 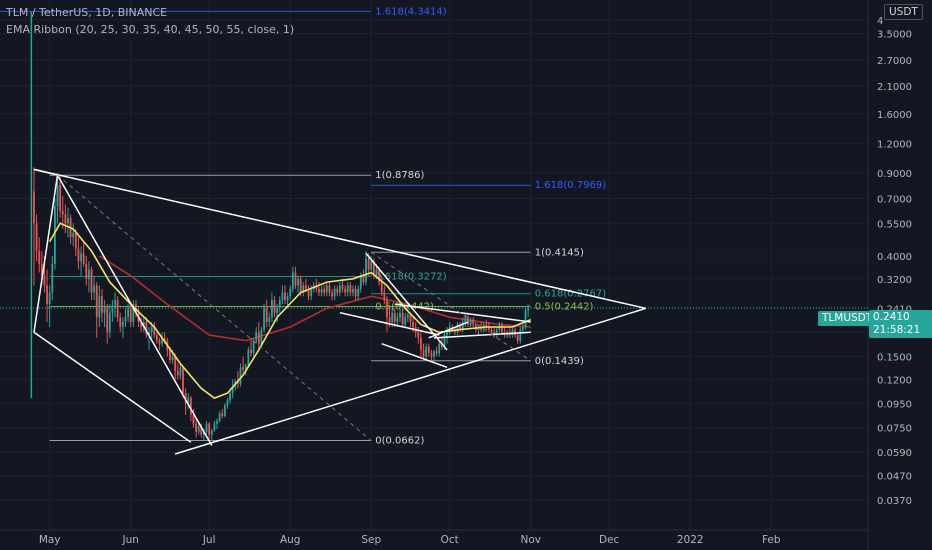 What do you see at coordinates (894, 144) in the screenshot?
I see `price-tick-label: 1.2000` at bounding box center [894, 144].